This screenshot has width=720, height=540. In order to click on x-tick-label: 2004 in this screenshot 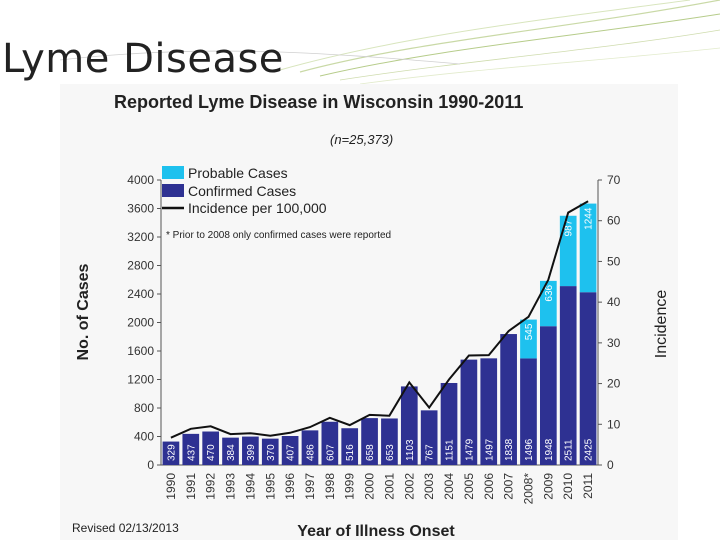, I will do `click(449, 486)`.